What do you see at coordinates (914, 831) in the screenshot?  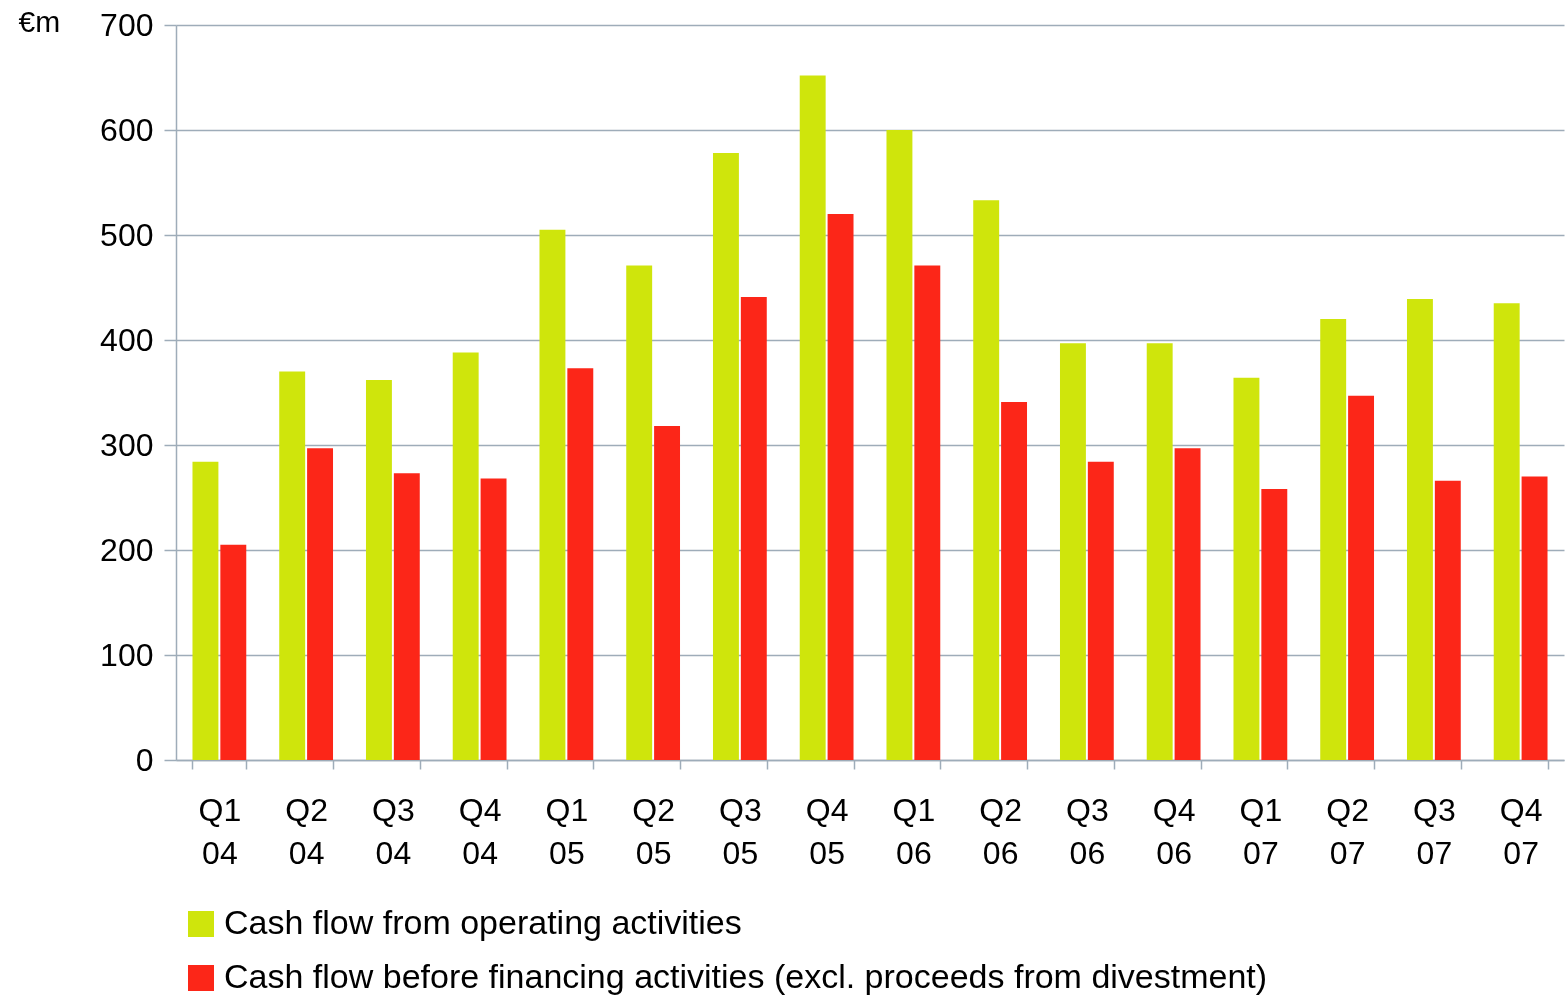 I see `x-tick-label: Q1 06` at bounding box center [914, 831].